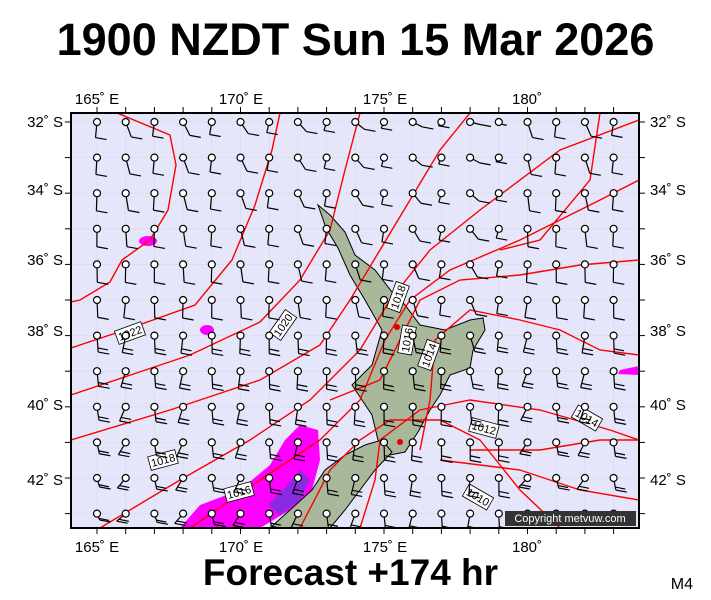 This screenshot has width=711, height=600. I want to click on lon-label-top: 165˚ E, so click(97, 99).